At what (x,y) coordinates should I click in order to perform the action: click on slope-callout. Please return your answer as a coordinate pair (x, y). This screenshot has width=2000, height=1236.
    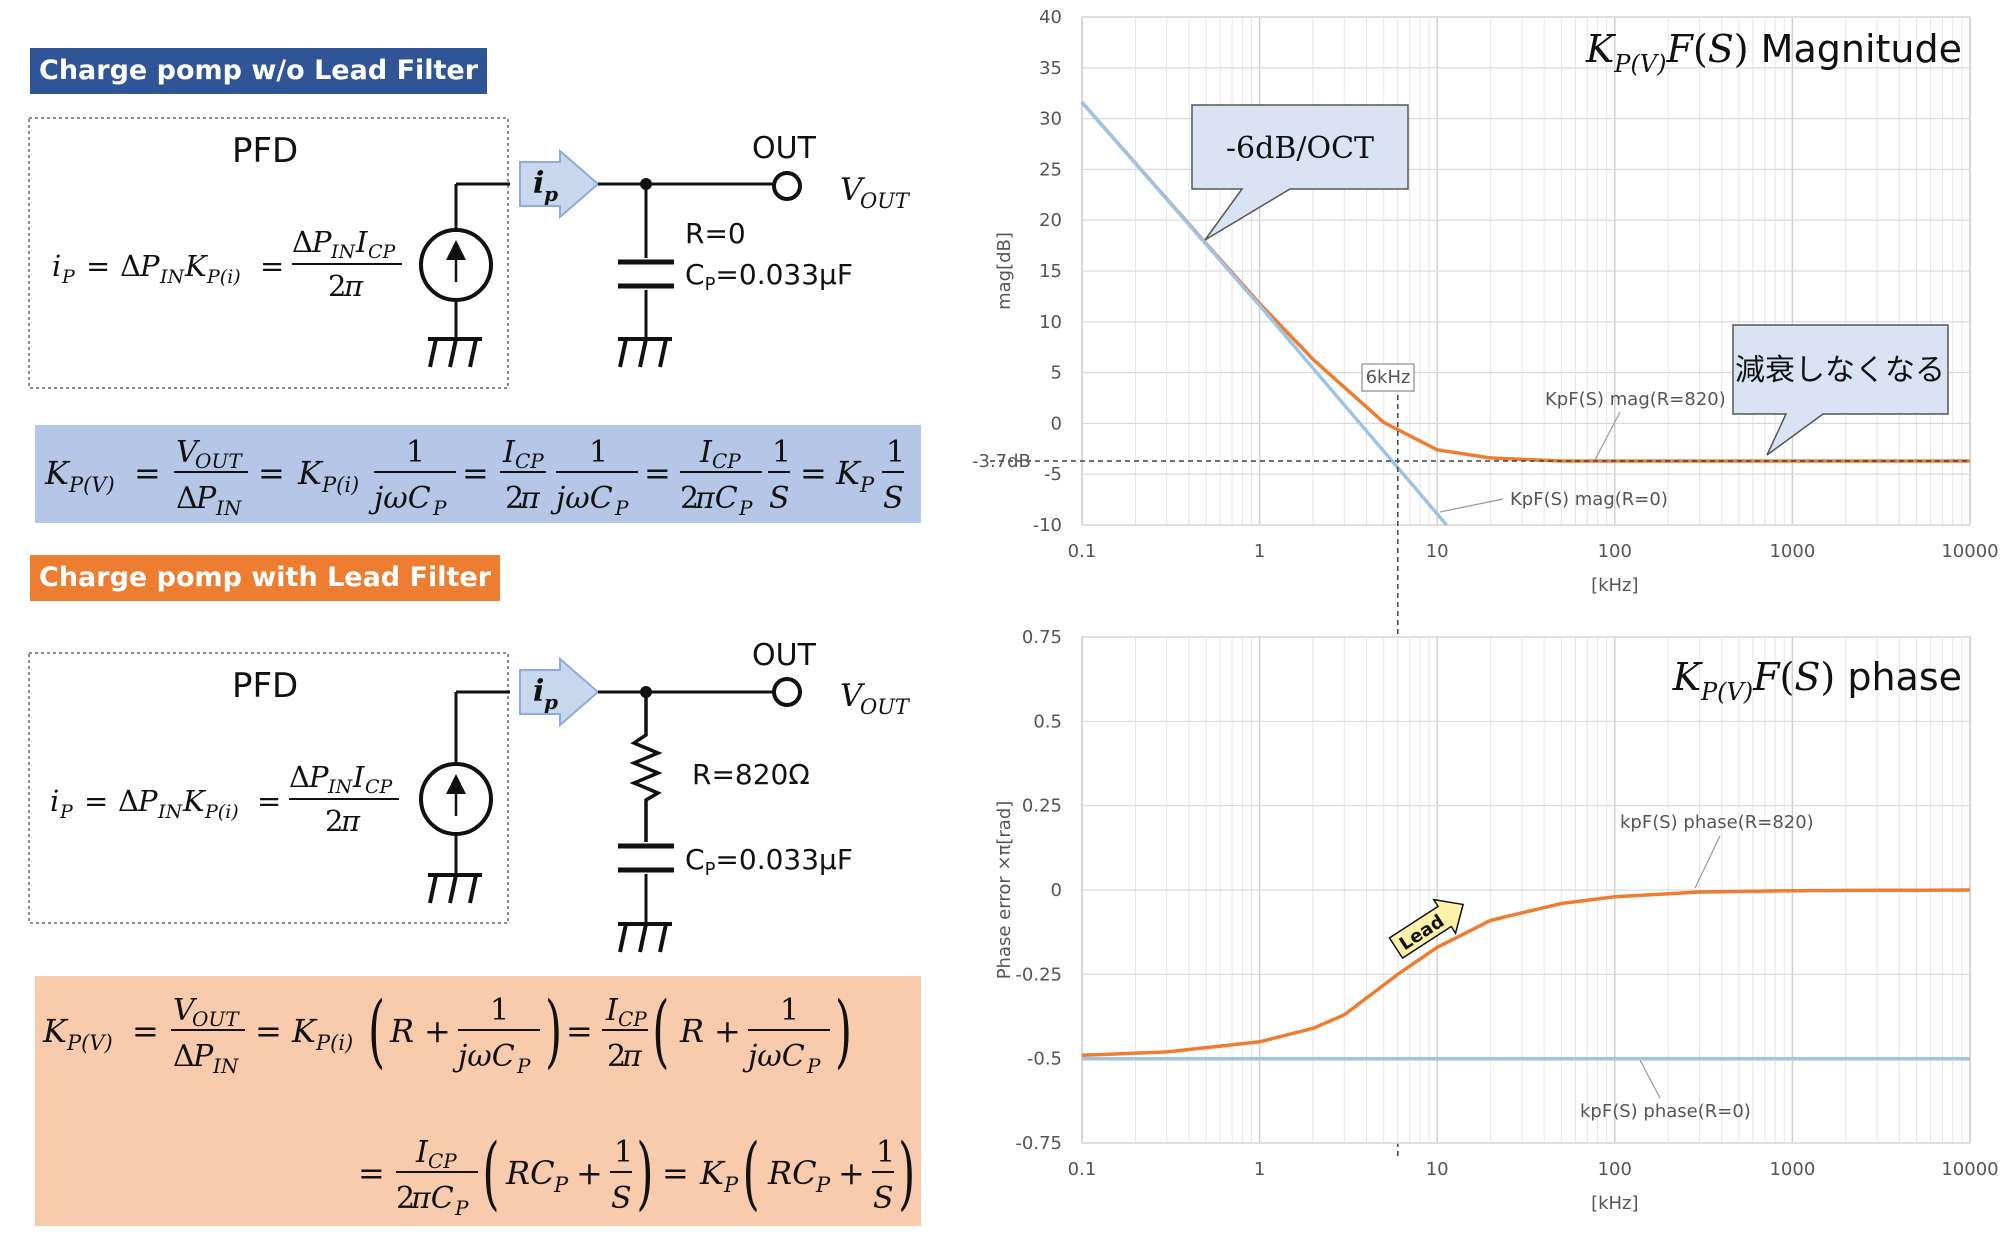
    Looking at the image, I should click on (1300, 172).